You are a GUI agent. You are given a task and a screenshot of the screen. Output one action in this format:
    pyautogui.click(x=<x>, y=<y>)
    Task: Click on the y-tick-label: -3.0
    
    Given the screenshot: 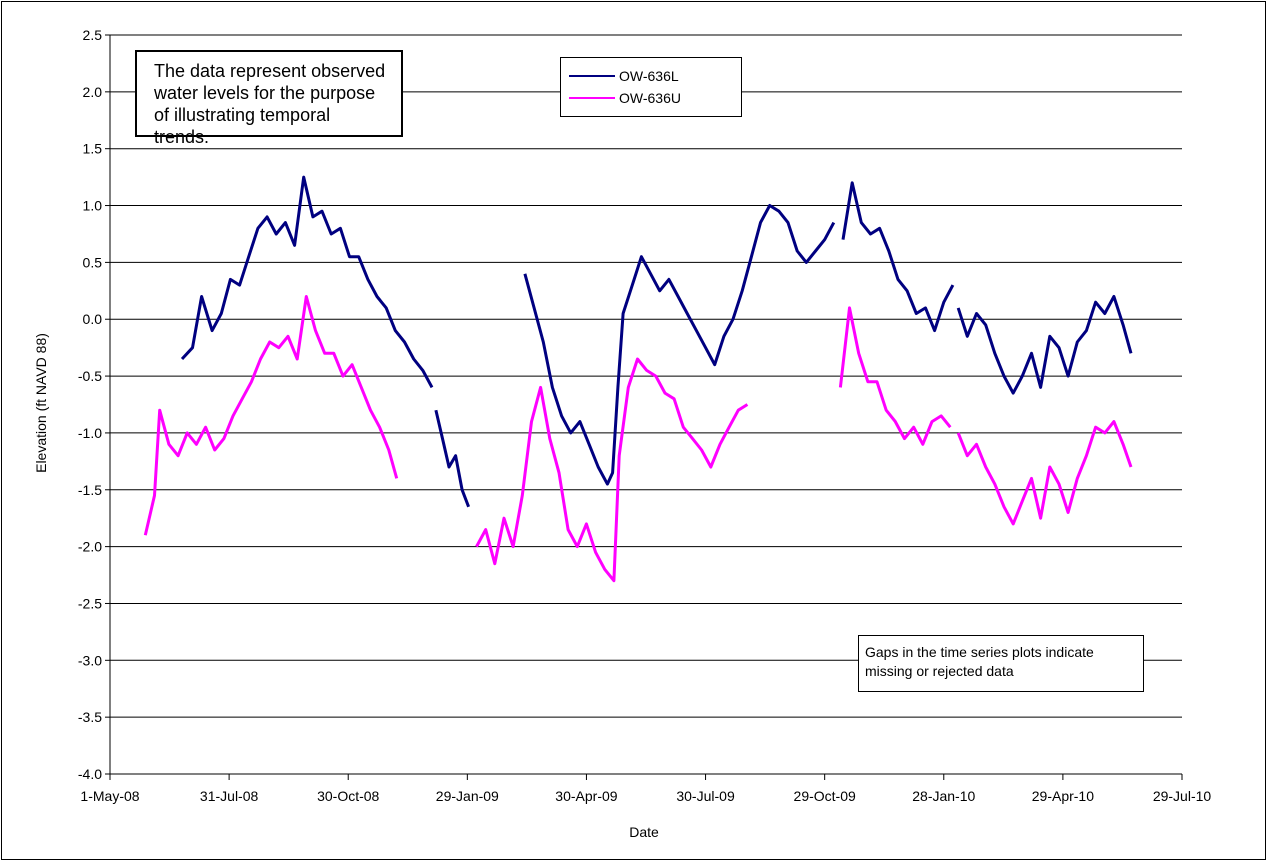 What is the action you would take?
    pyautogui.click(x=90, y=660)
    